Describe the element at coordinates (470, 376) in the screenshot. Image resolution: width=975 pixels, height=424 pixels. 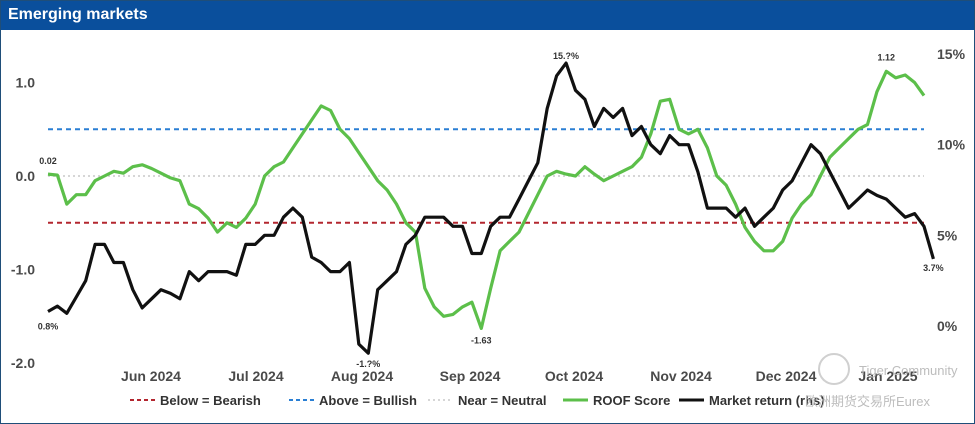
I see `x-tick-label: Sep 2024` at that location.